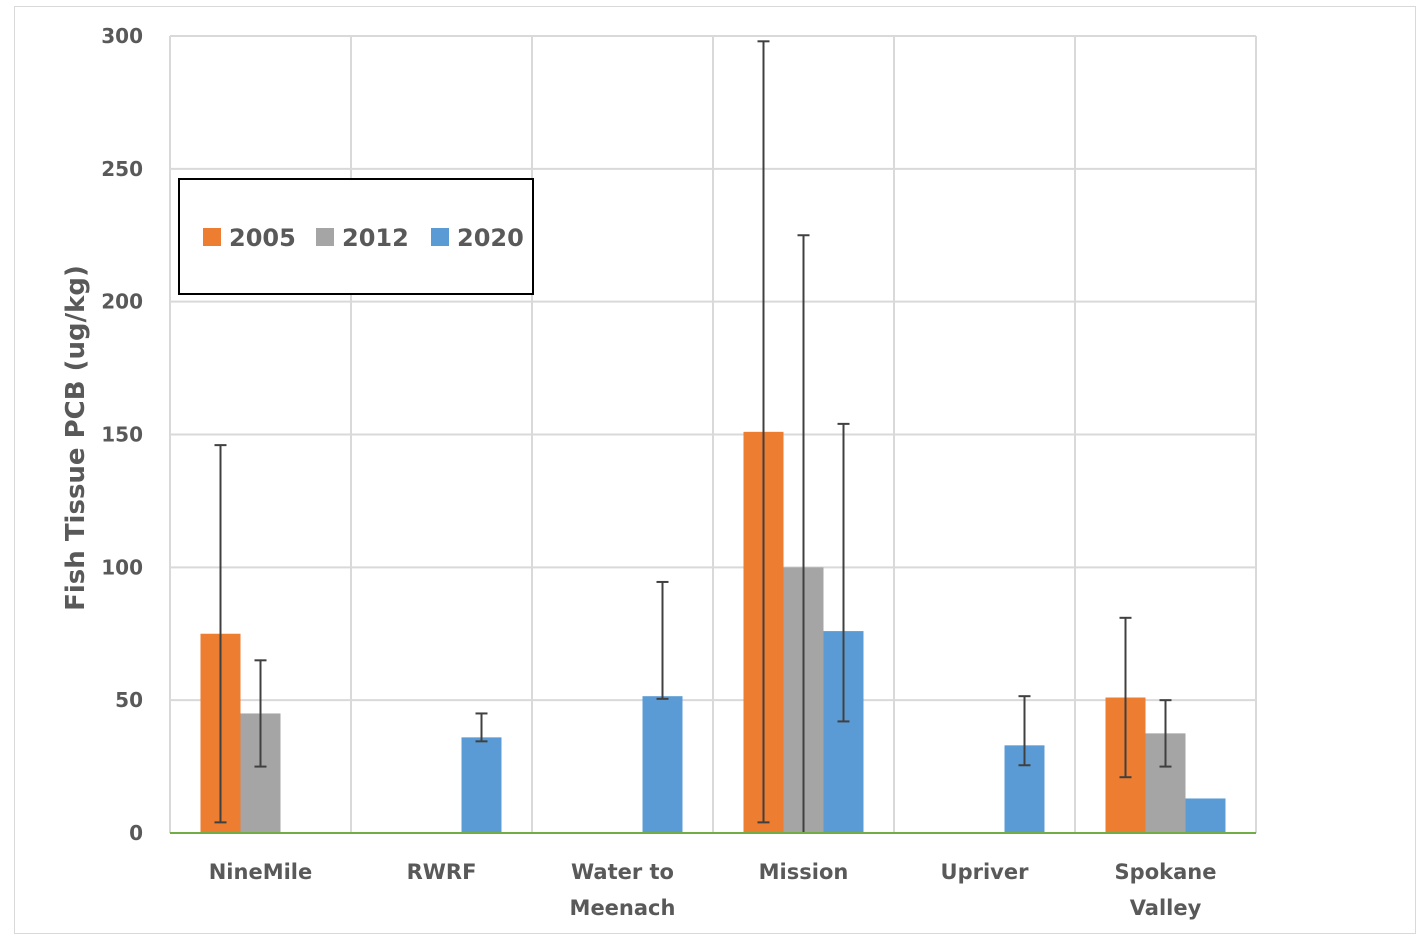 This screenshot has width=1423, height=937. I want to click on y-axis-label: Fish Tissue PCB (ug/kg), so click(76, 438).